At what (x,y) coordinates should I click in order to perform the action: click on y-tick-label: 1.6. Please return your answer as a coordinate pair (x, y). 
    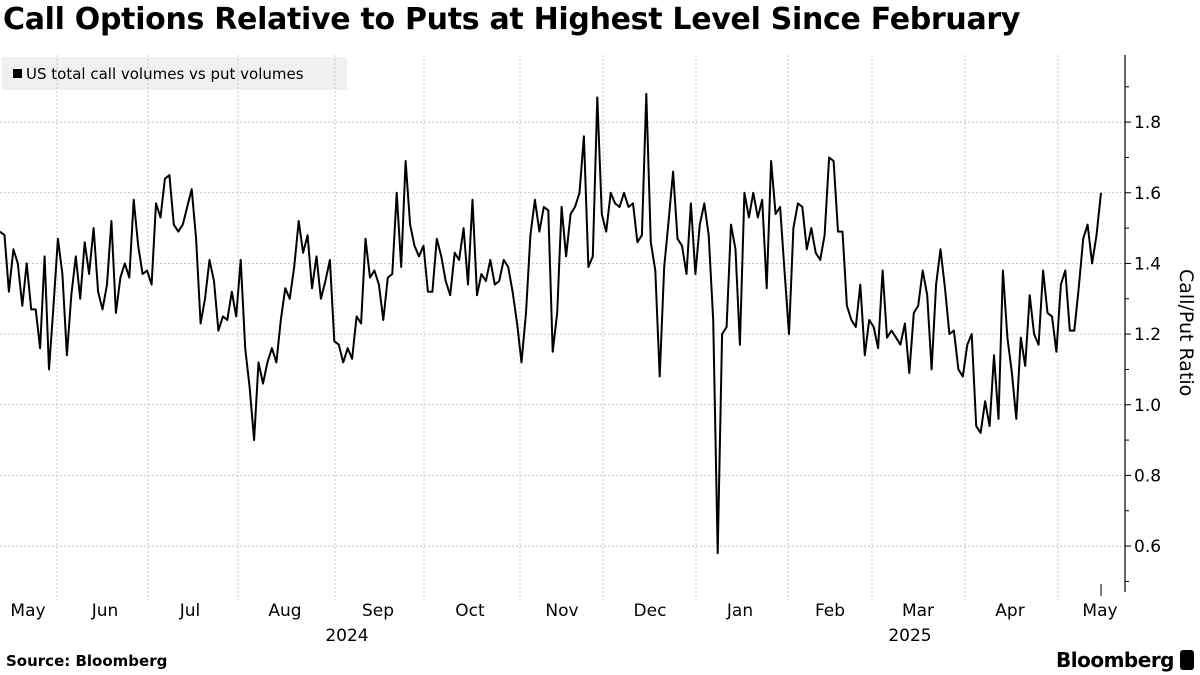
    Looking at the image, I should click on (1147, 194).